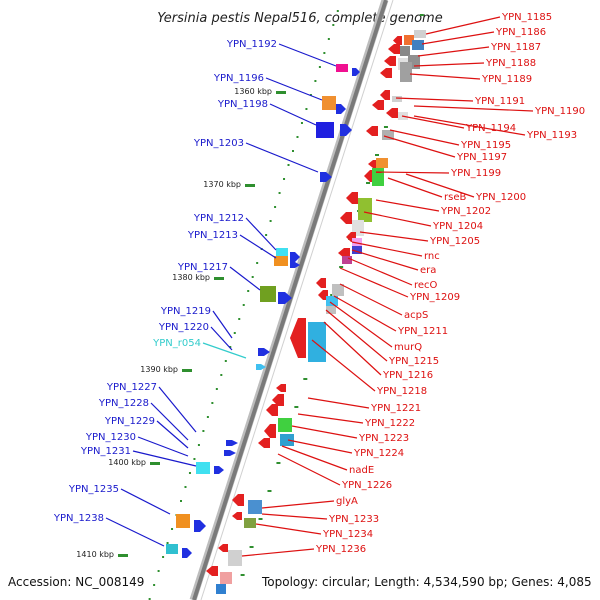  I want to click on gene-label-right: YPN_1187, so click(515, 47).